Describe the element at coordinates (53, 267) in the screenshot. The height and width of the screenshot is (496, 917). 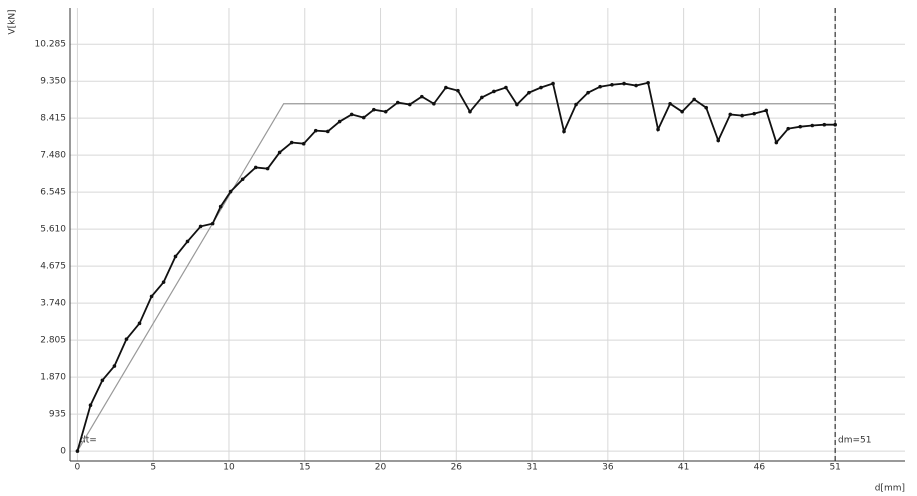
I see `y-tick-label: 4.675` at that location.